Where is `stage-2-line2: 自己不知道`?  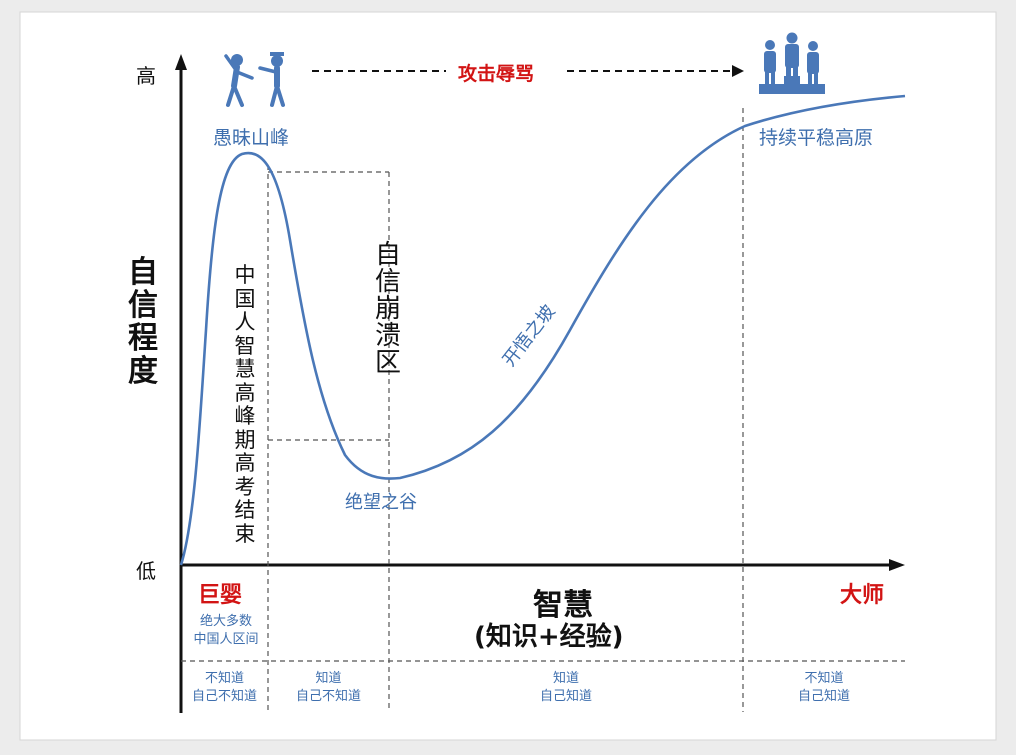 stage-2-line2: 自己不知道 is located at coordinates (328, 696).